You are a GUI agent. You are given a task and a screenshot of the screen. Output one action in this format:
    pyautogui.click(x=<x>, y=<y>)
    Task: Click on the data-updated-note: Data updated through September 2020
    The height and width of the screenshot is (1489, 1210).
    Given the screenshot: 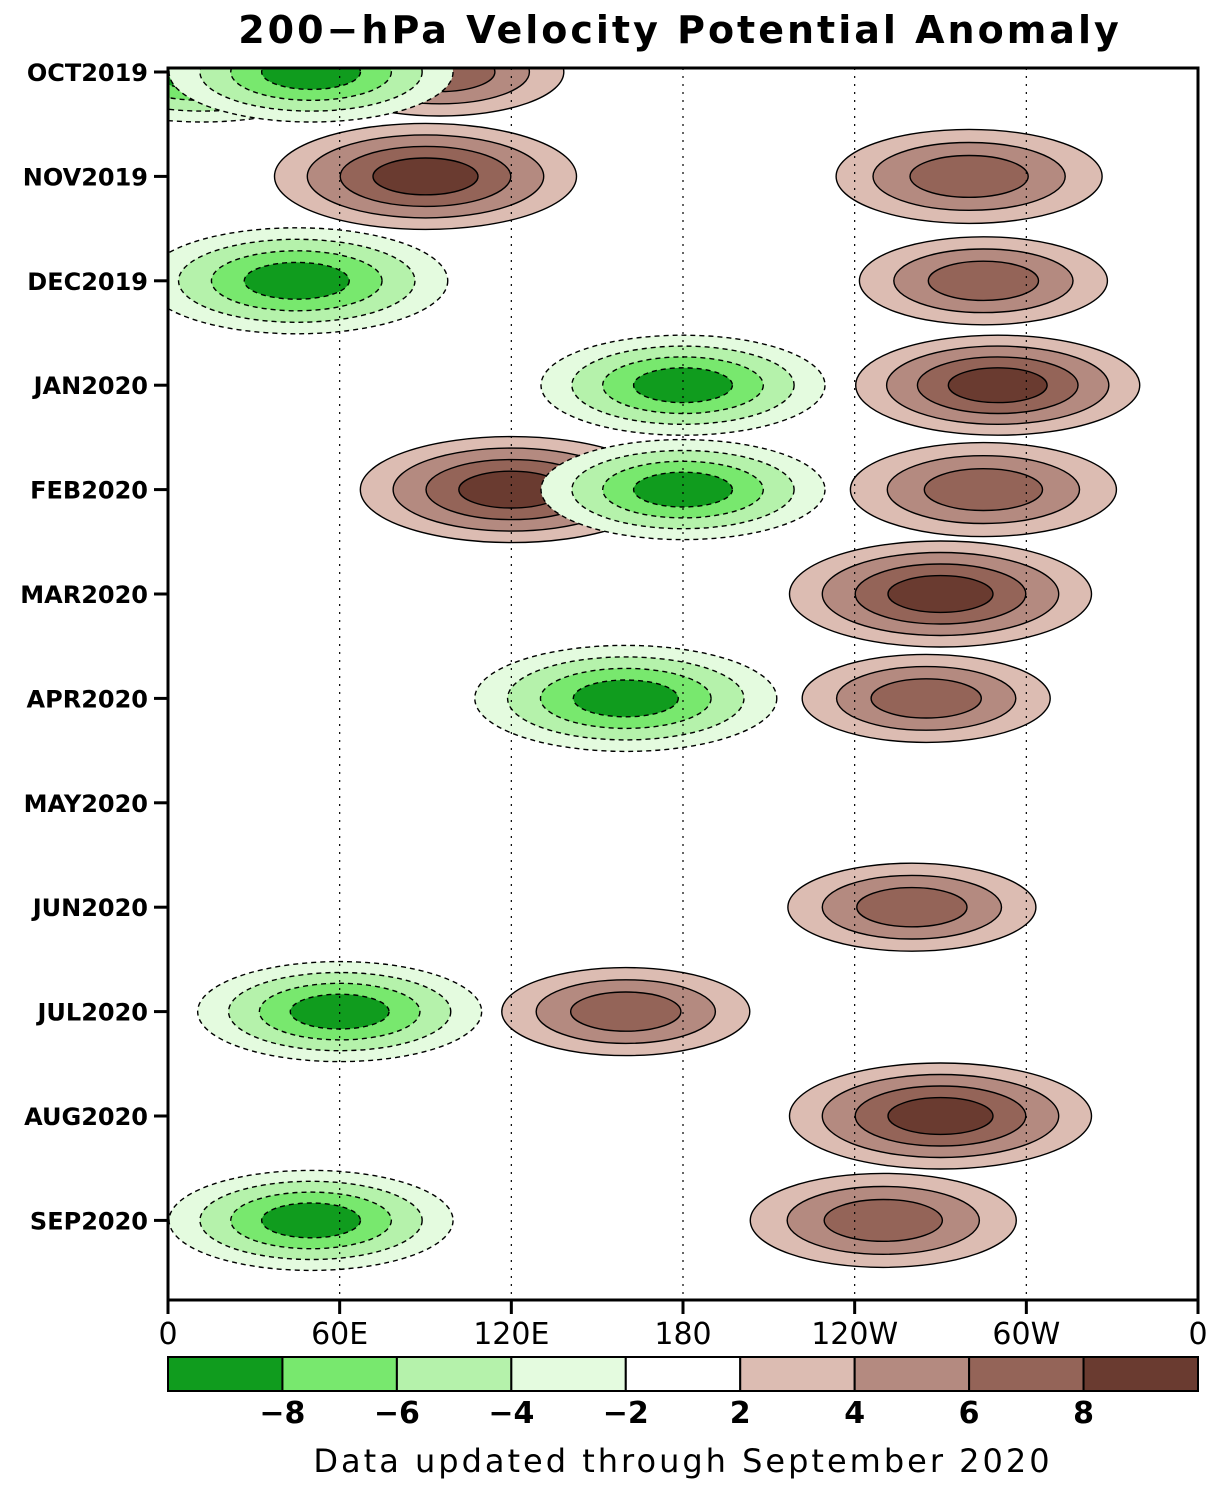 What is the action you would take?
    pyautogui.click(x=683, y=1461)
    